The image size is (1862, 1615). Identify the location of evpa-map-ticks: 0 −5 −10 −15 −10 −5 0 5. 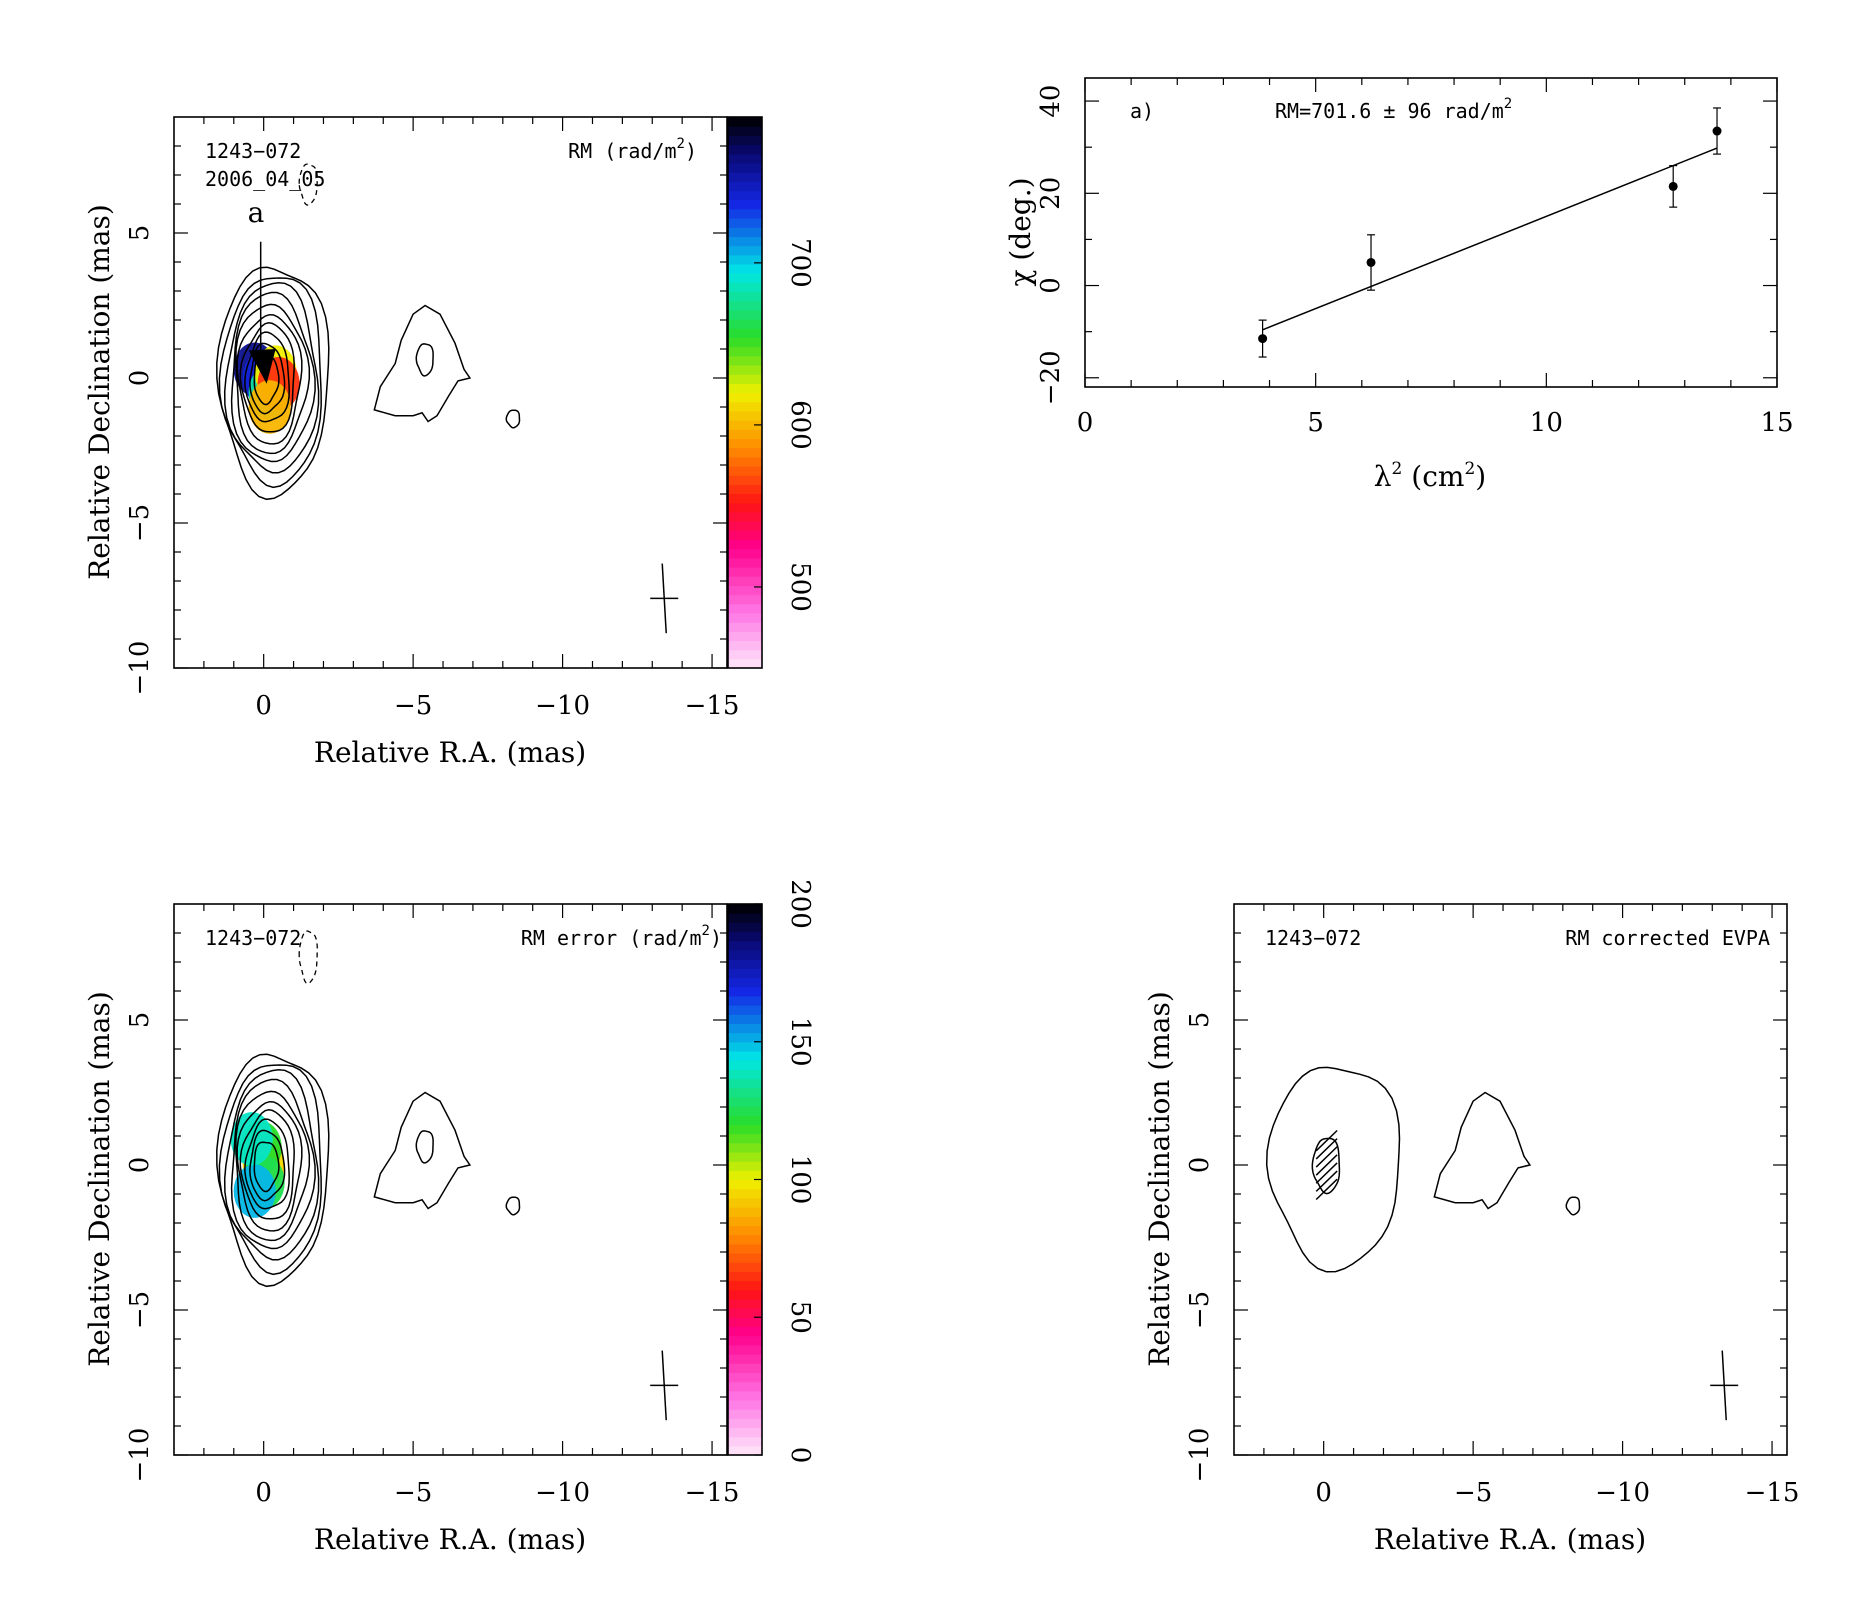
(1492, 1206).